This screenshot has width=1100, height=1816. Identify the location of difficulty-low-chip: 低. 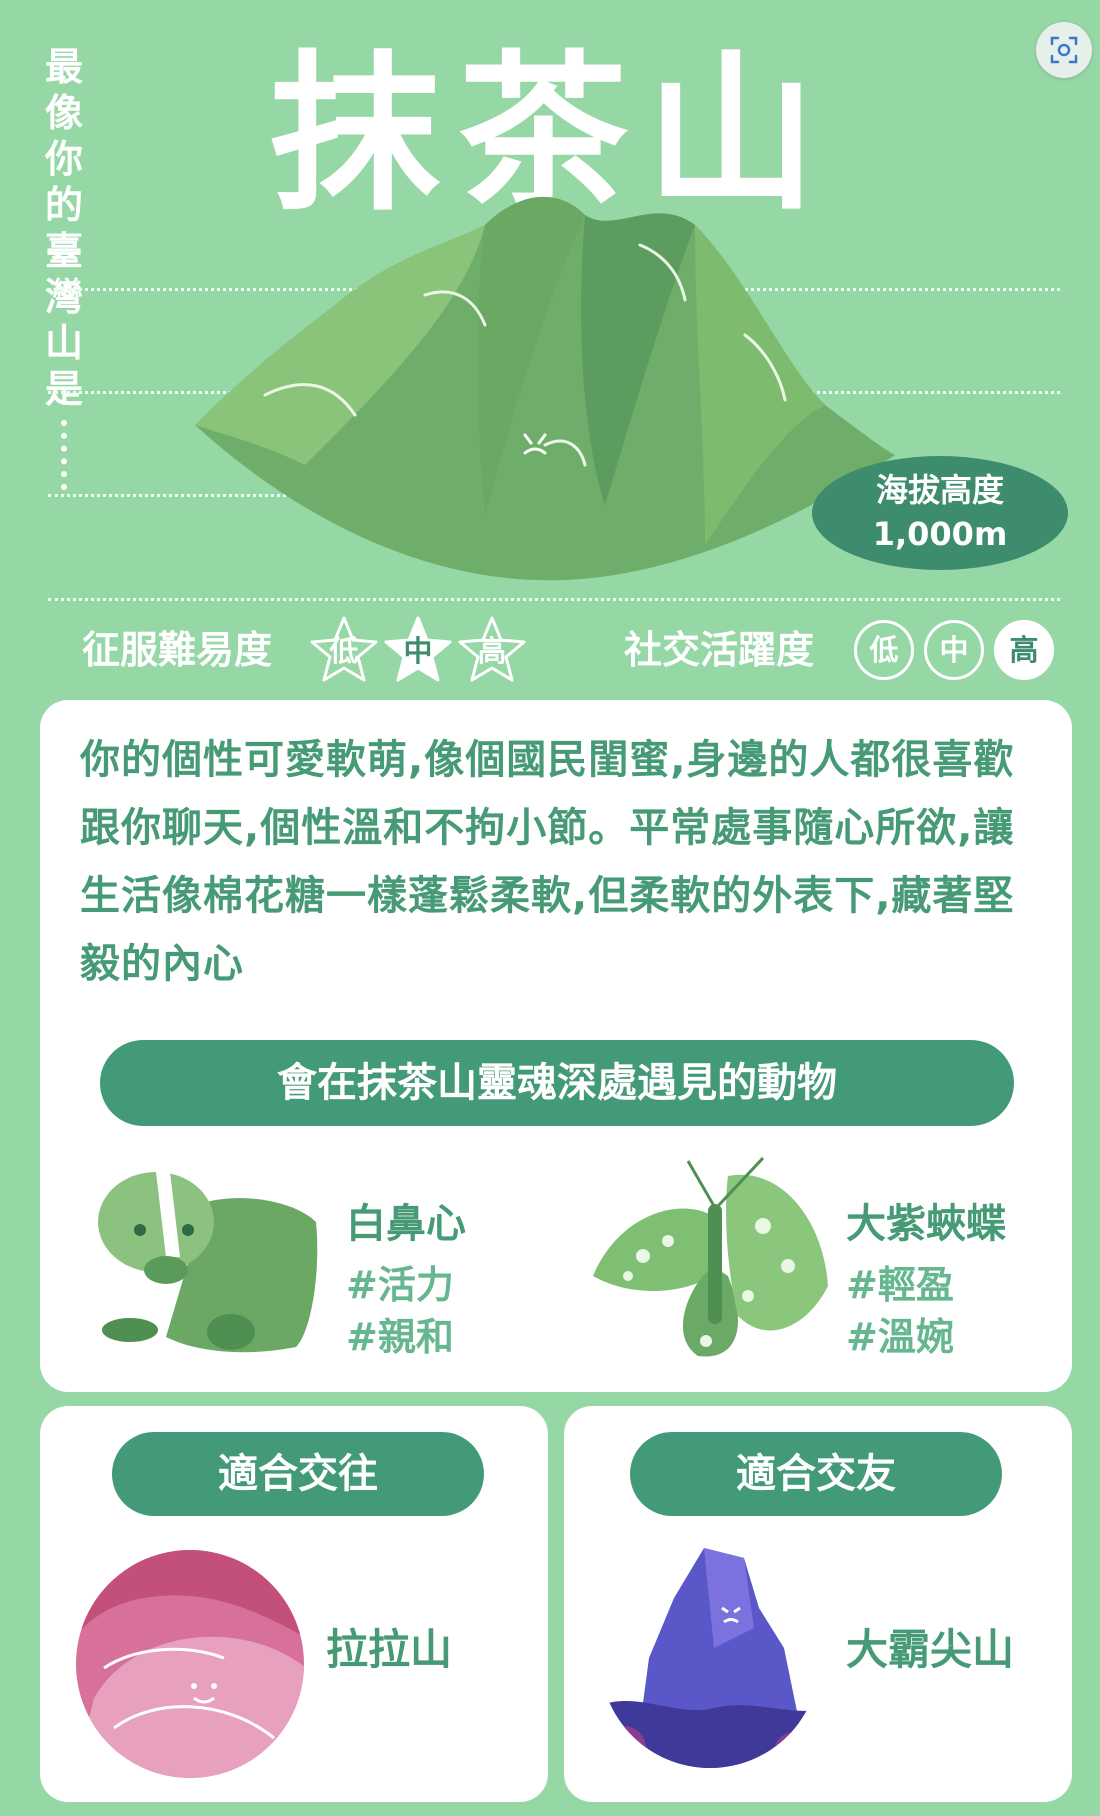
(344, 650).